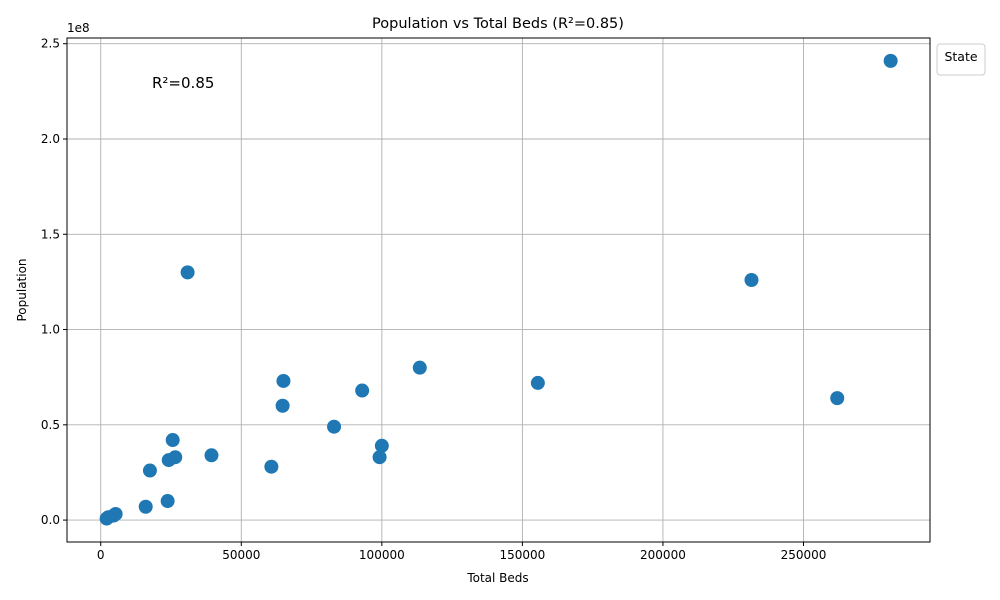 The height and width of the screenshot is (600, 1000). What do you see at coordinates (50, 44) in the screenshot?
I see `y-tick-label: 2.5` at bounding box center [50, 44].